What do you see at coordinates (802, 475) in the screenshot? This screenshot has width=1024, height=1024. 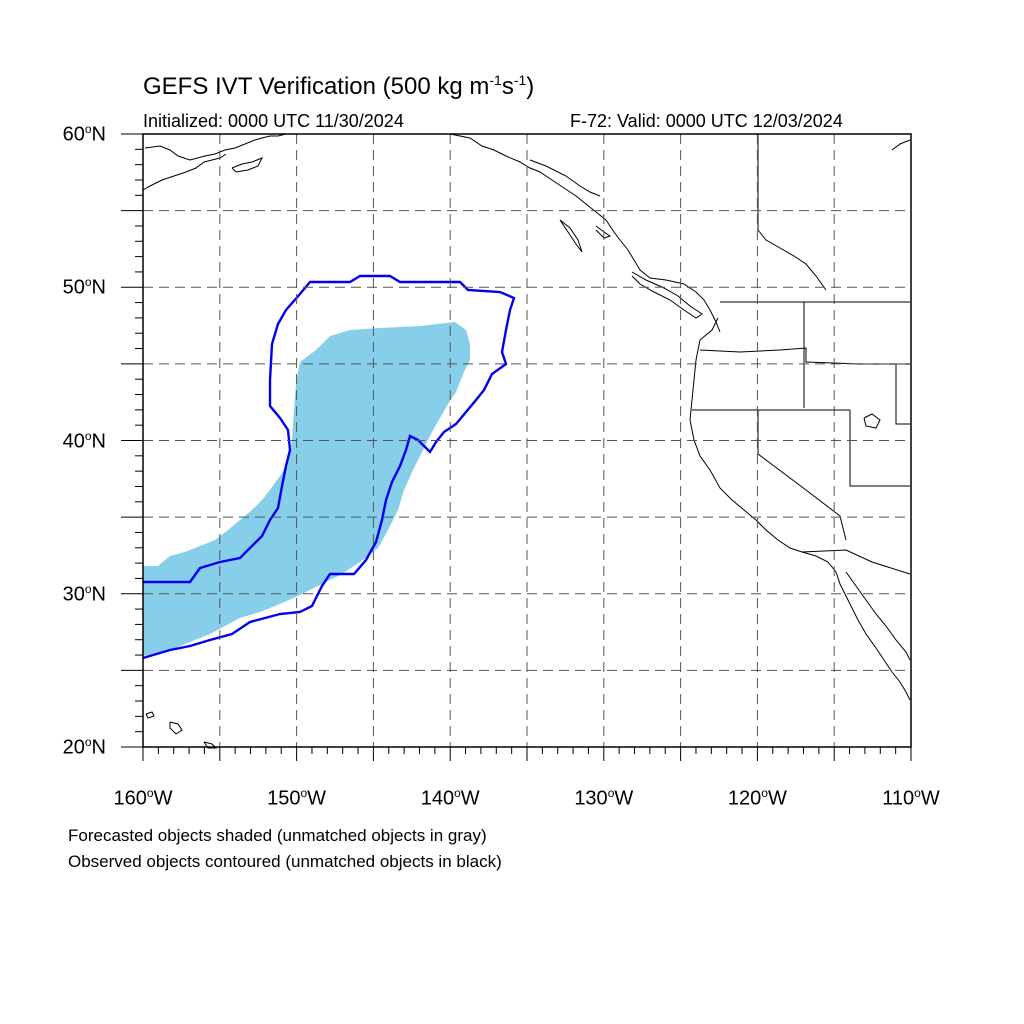 I see `nevada-border` at bounding box center [802, 475].